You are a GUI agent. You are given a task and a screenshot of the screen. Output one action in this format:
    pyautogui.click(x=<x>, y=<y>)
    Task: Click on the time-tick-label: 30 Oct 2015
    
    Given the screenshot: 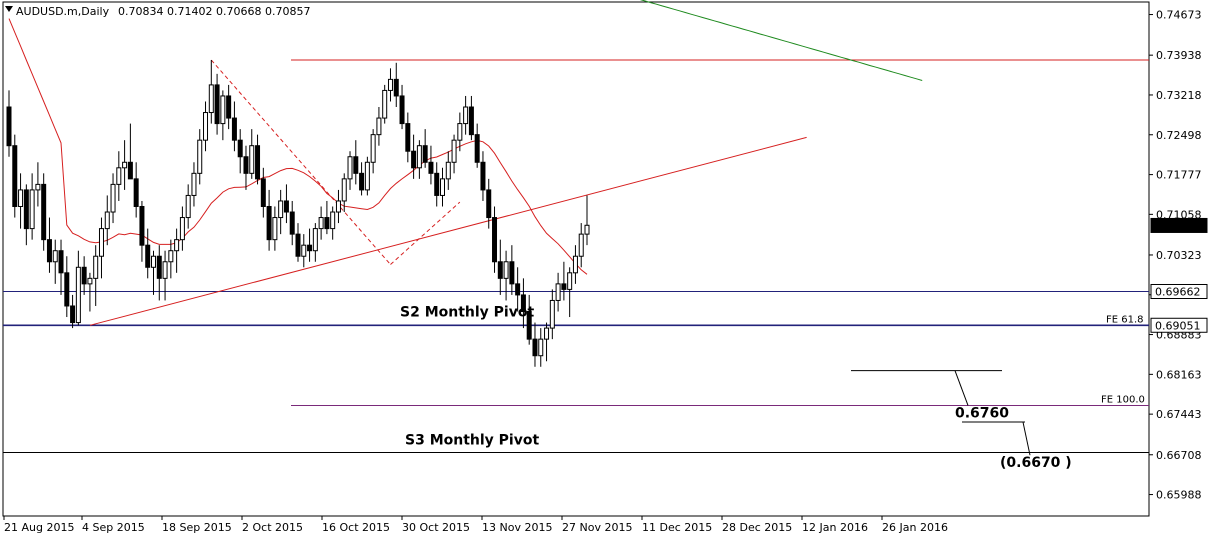 What is the action you would take?
    pyautogui.click(x=436, y=527)
    